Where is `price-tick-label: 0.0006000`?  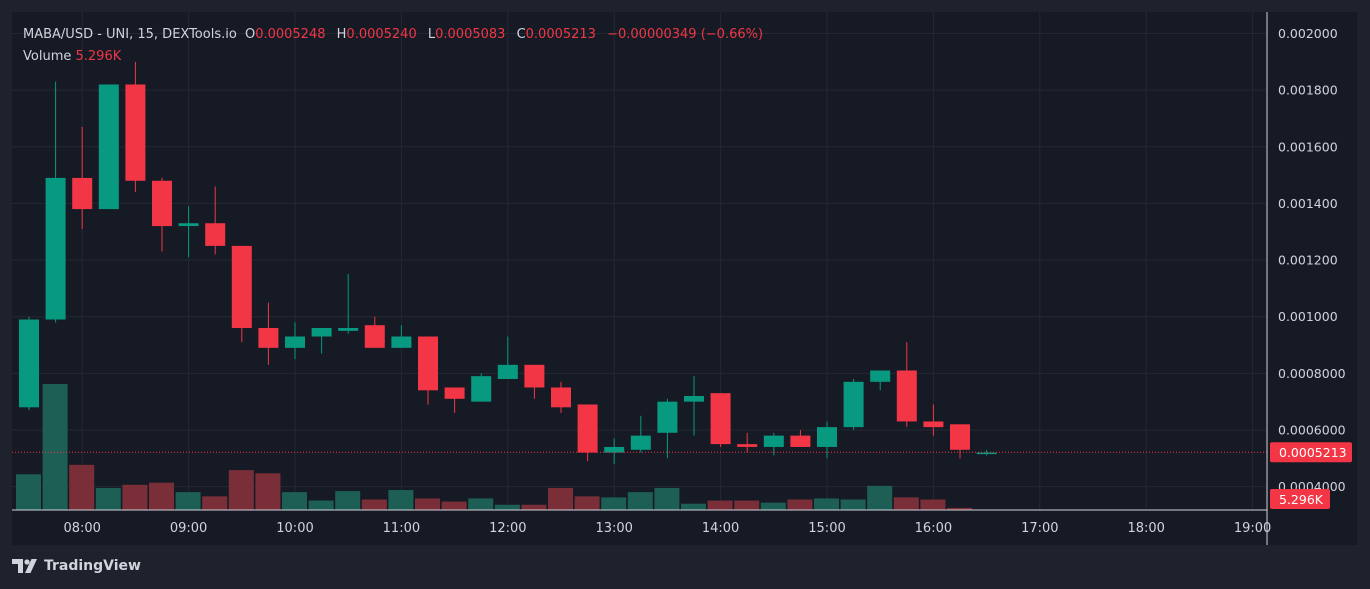
price-tick-label: 0.0006000 is located at coordinates (1312, 429).